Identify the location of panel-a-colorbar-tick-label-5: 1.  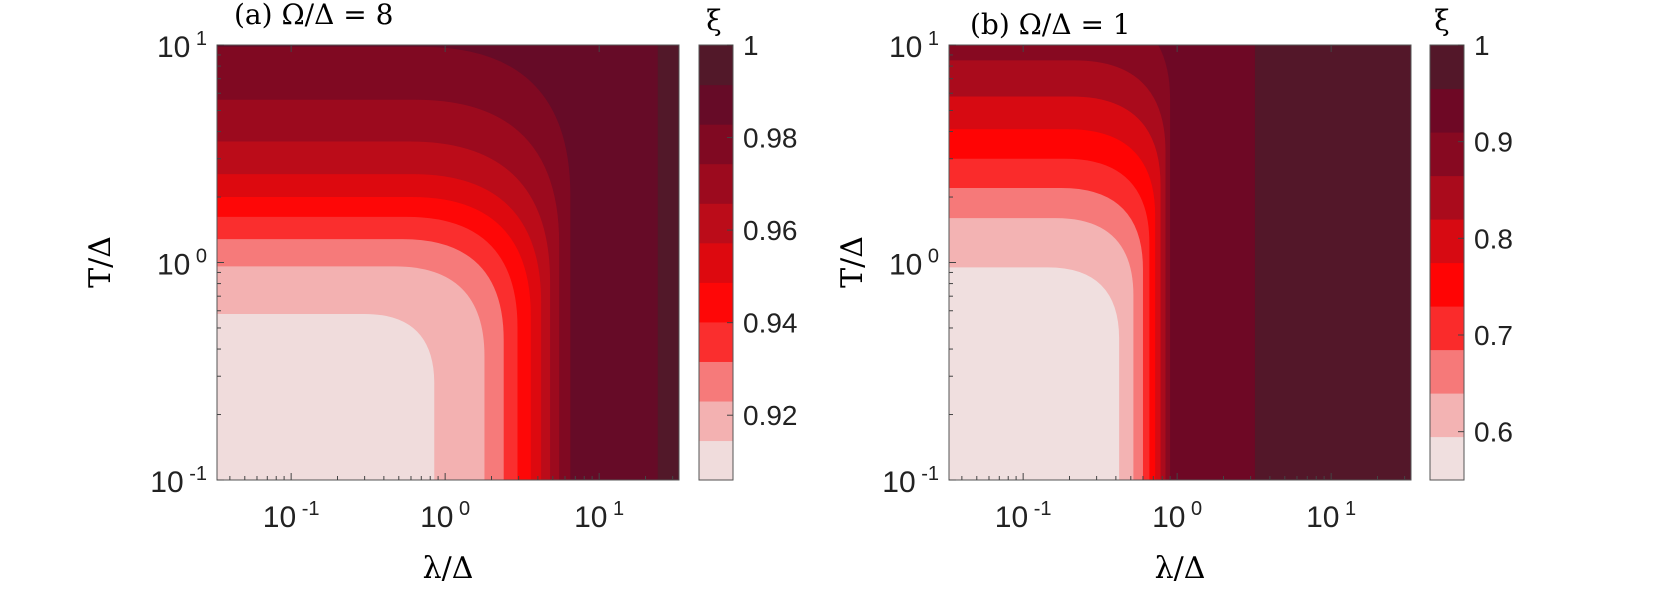
(751, 45).